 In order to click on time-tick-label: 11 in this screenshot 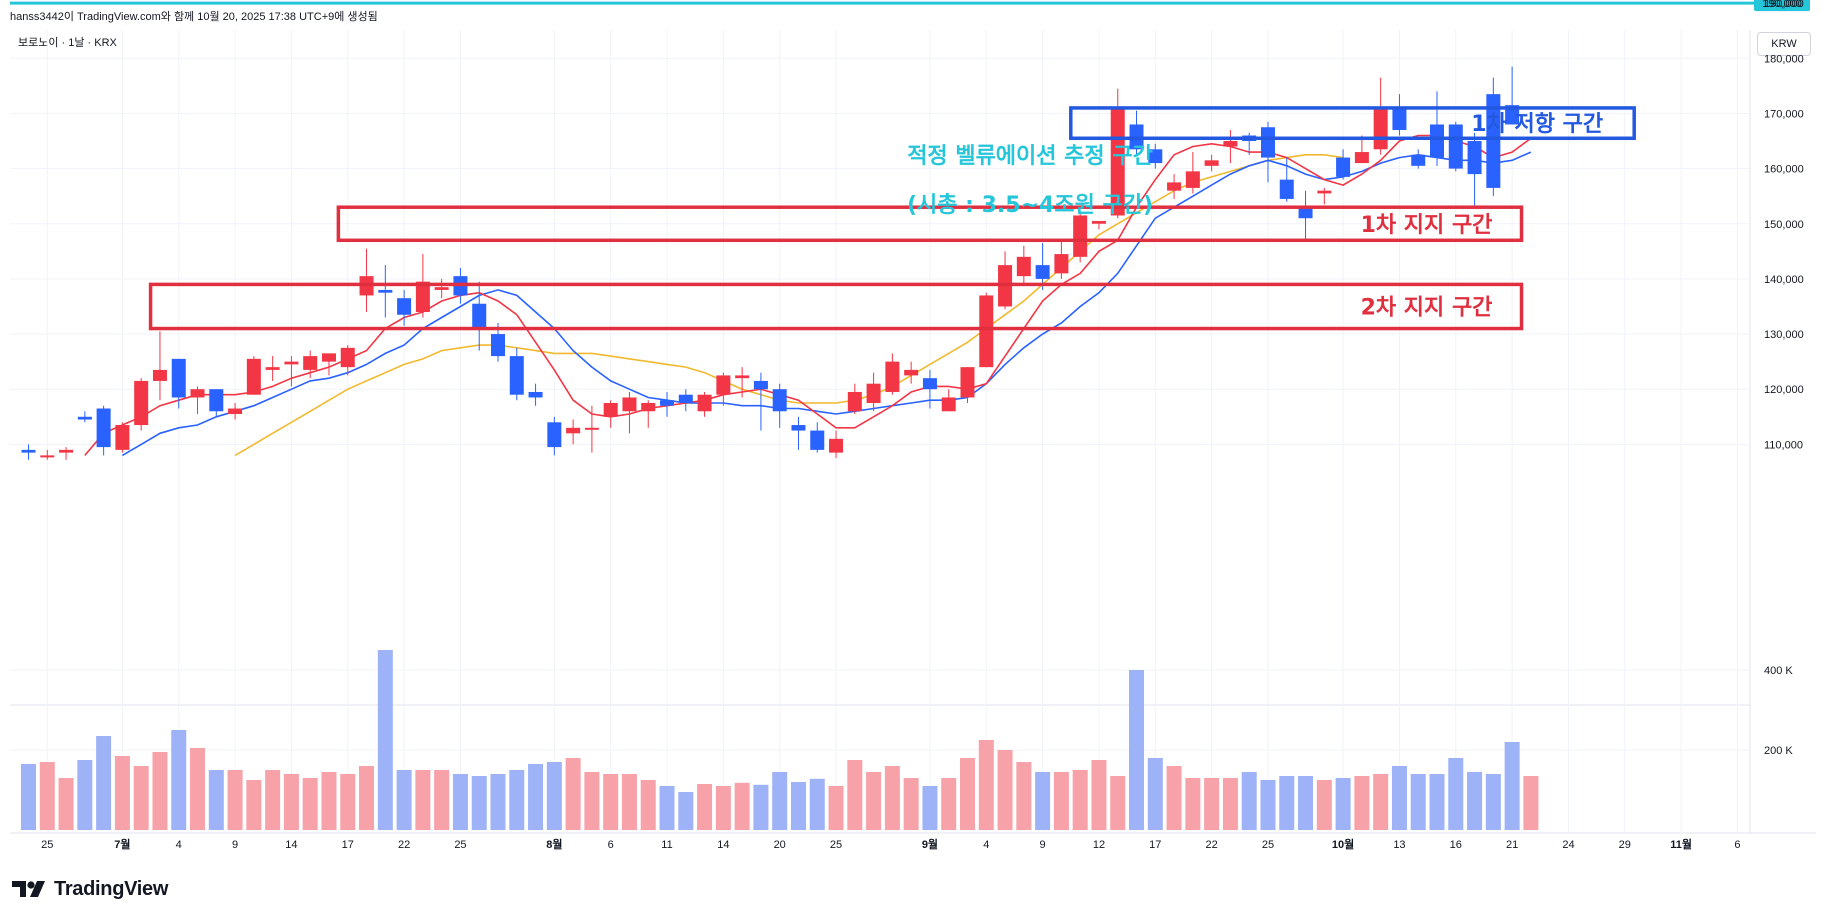, I will do `click(666, 845)`.